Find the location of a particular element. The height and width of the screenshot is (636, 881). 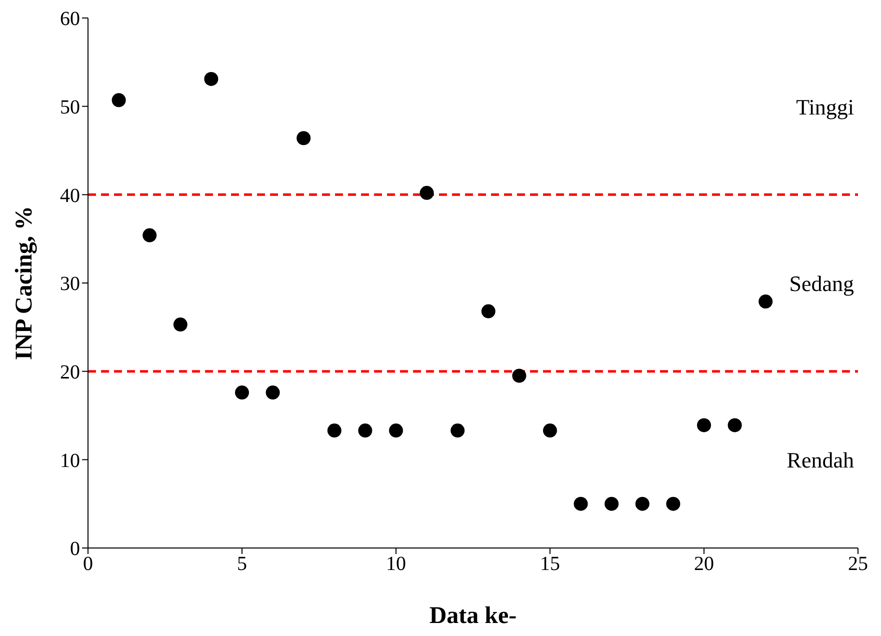

x-tick-label: 25 is located at coordinates (858, 564).